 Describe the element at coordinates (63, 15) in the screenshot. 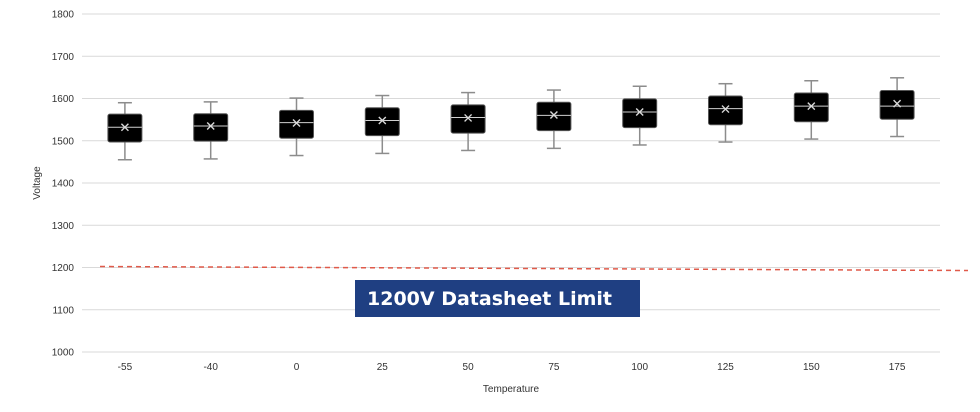

I see `y-tick-label: 1800` at that location.